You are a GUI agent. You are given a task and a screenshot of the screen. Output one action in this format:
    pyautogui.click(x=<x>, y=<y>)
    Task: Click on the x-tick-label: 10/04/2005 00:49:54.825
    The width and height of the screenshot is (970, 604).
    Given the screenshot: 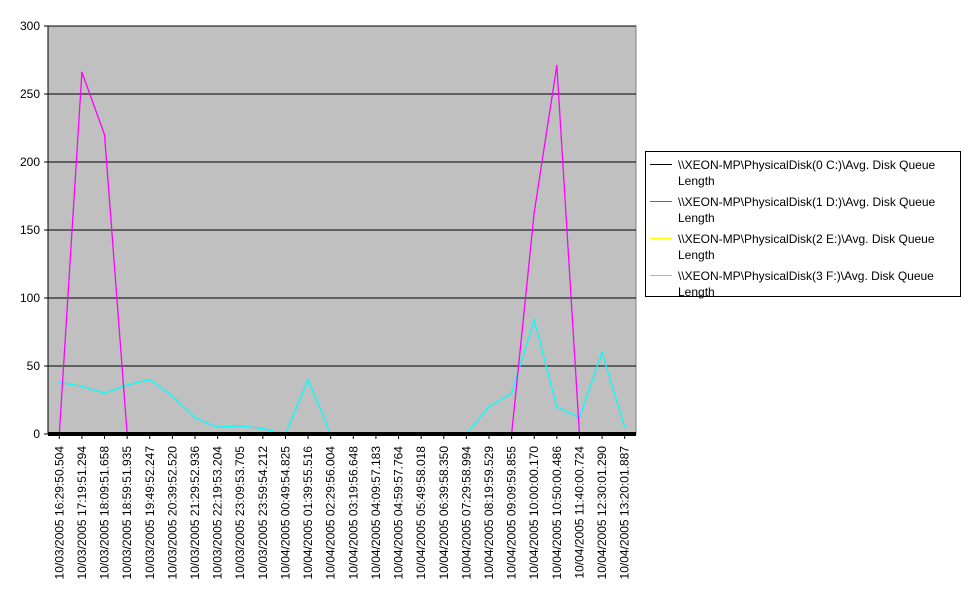 What is the action you would take?
    pyautogui.click(x=285, y=513)
    